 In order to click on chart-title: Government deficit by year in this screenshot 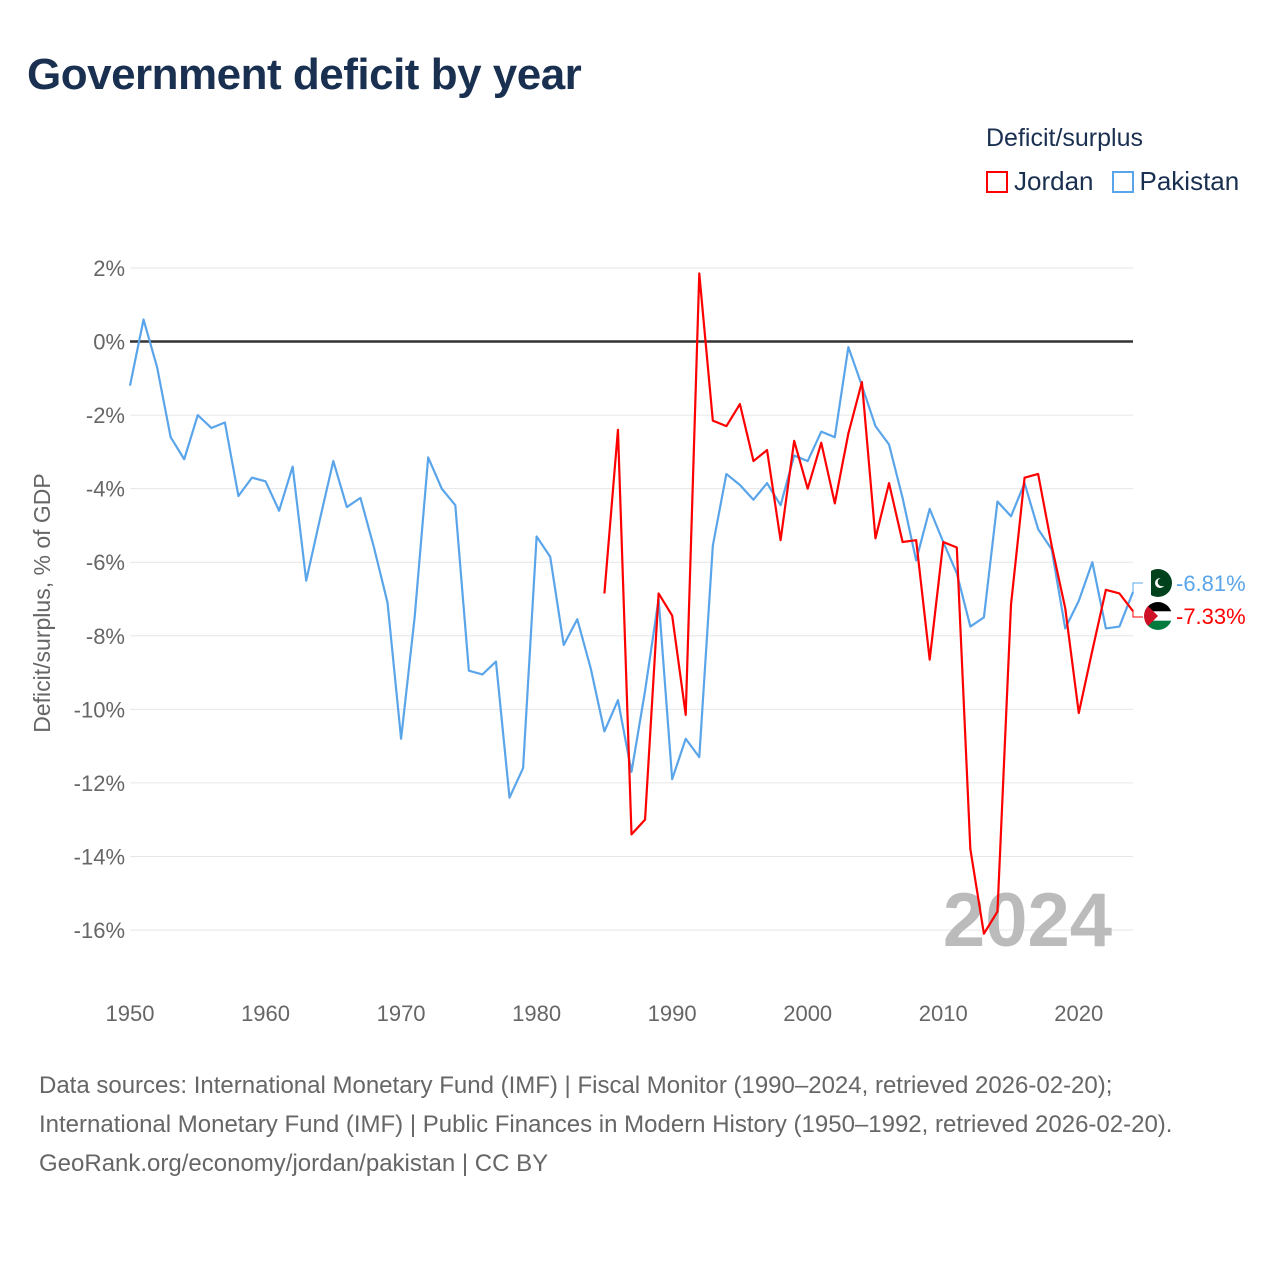, I will do `click(304, 74)`.